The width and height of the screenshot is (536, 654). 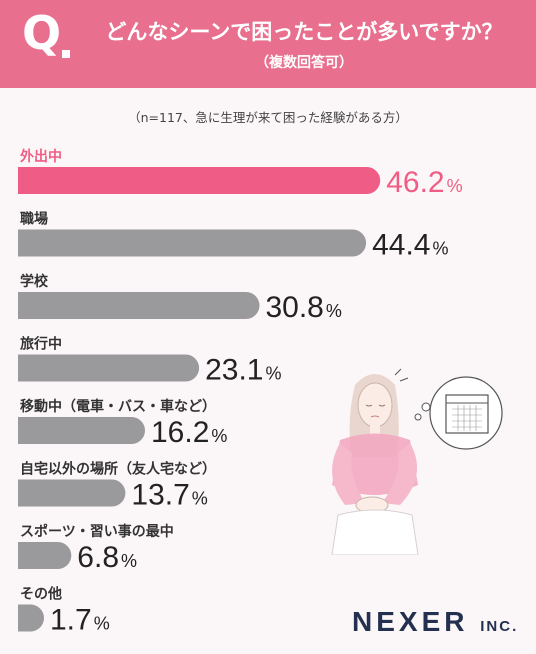 What do you see at coordinates (417, 461) in the screenshot?
I see `woman-illustration` at bounding box center [417, 461].